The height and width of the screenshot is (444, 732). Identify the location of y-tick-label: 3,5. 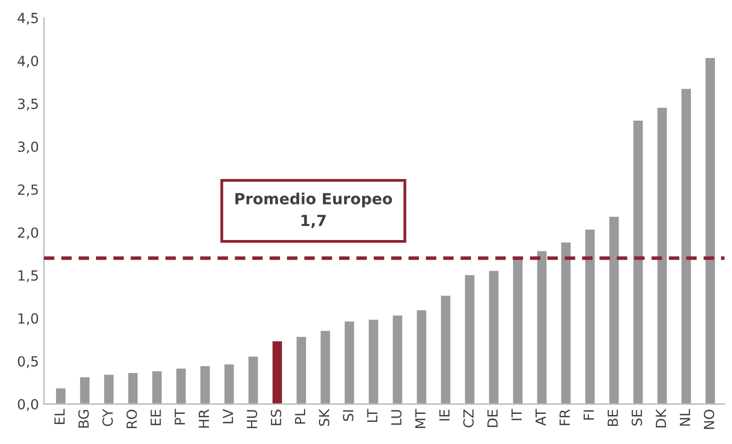
(28, 104).